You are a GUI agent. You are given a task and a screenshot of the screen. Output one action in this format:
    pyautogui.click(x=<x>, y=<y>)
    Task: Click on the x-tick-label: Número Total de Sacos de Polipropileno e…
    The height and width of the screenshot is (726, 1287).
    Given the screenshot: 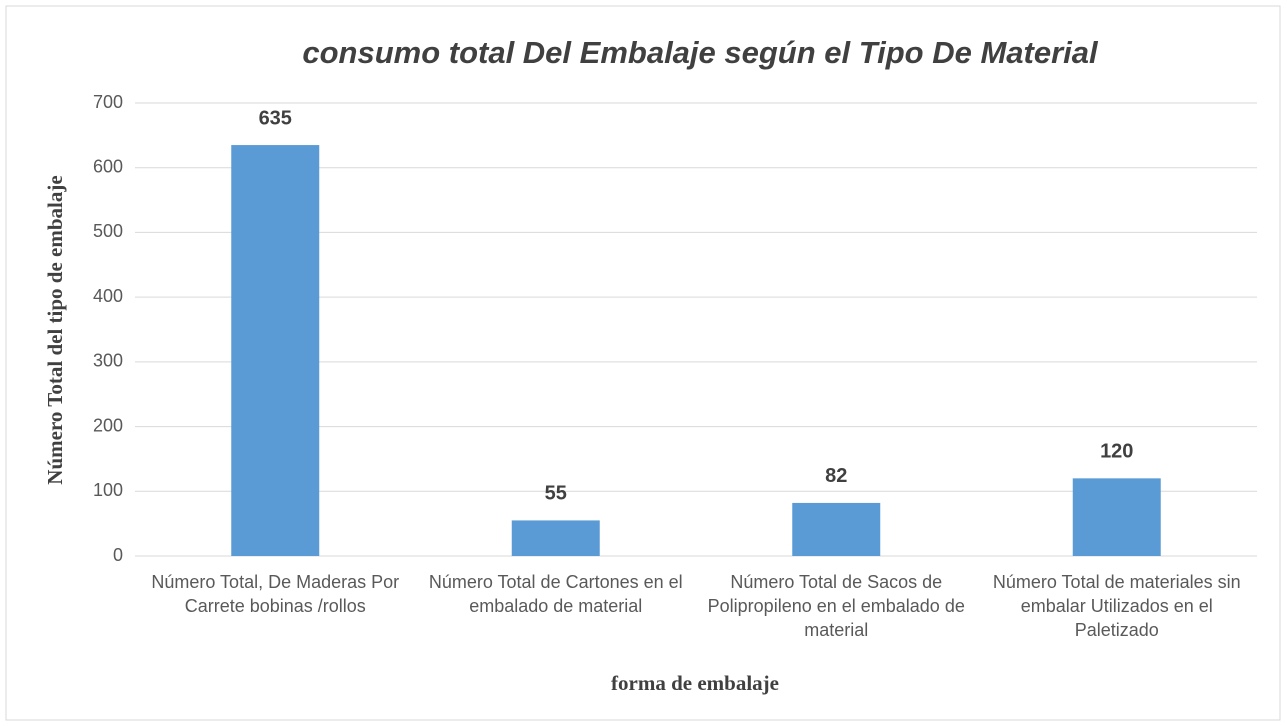 What is the action you would take?
    pyautogui.click(x=836, y=606)
    